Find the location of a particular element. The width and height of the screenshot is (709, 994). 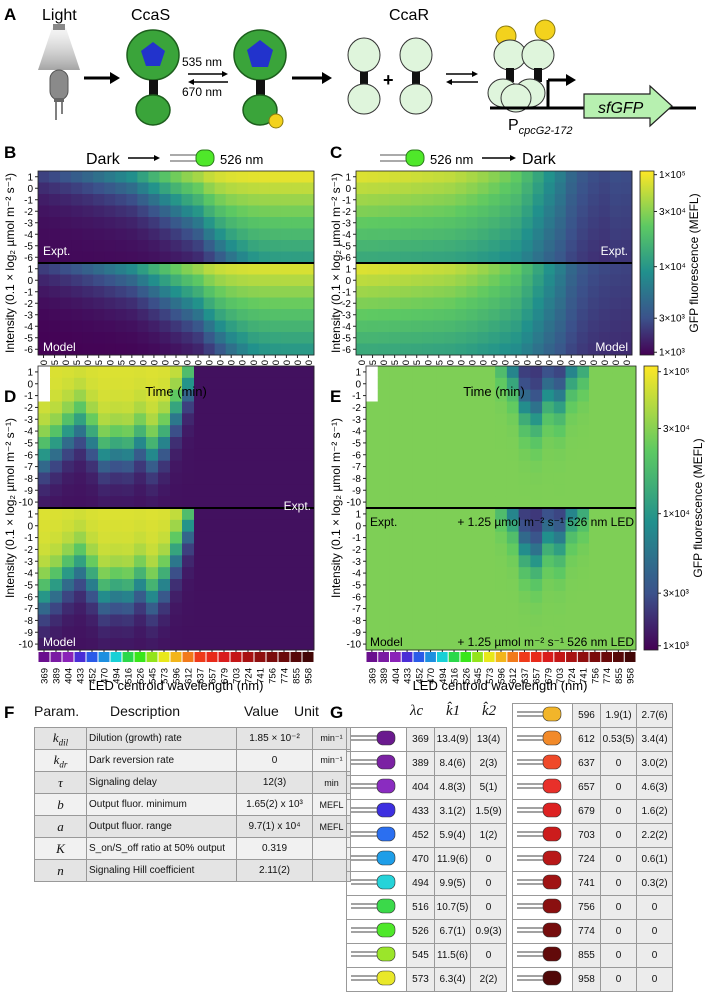

y-tick-label: 0 is located at coordinates (30, 384).